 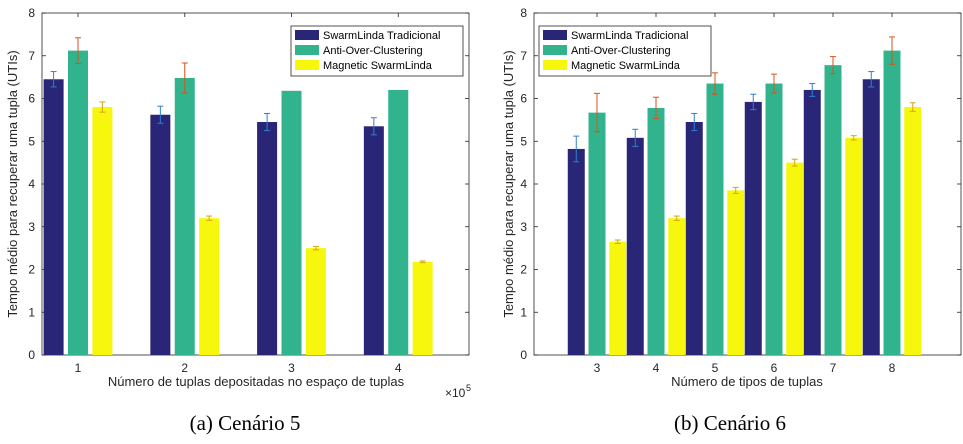 What do you see at coordinates (78, 368) in the screenshot?
I see `x-tick-label: 1` at bounding box center [78, 368].